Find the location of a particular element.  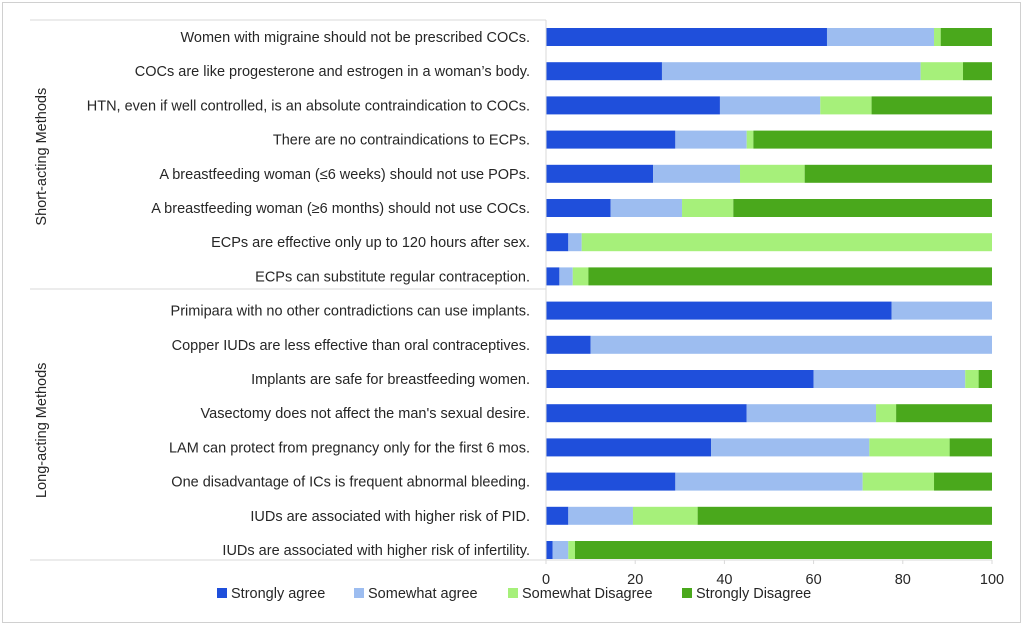

legend-swatch-strongly-disagree is located at coordinates (687, 593).